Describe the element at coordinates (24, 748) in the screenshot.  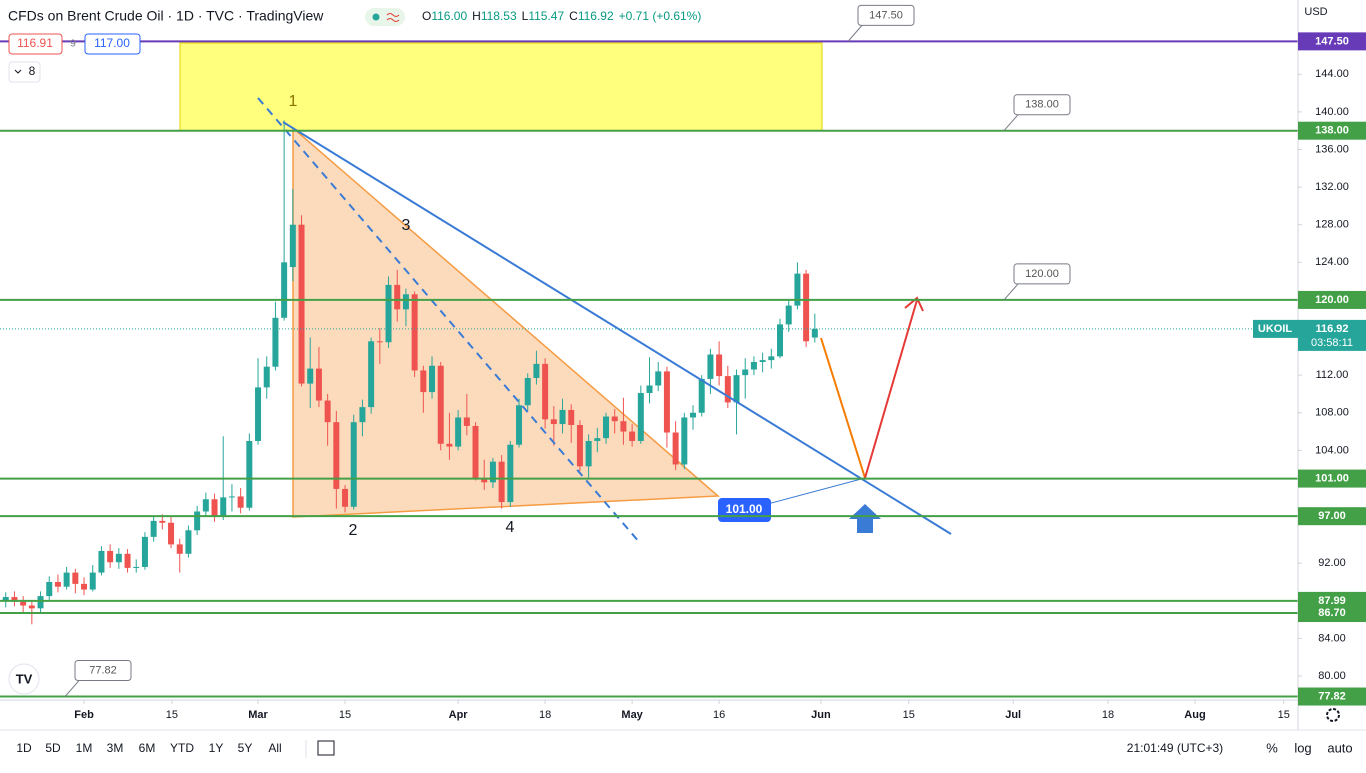
I see `range-button: 1D` at that location.